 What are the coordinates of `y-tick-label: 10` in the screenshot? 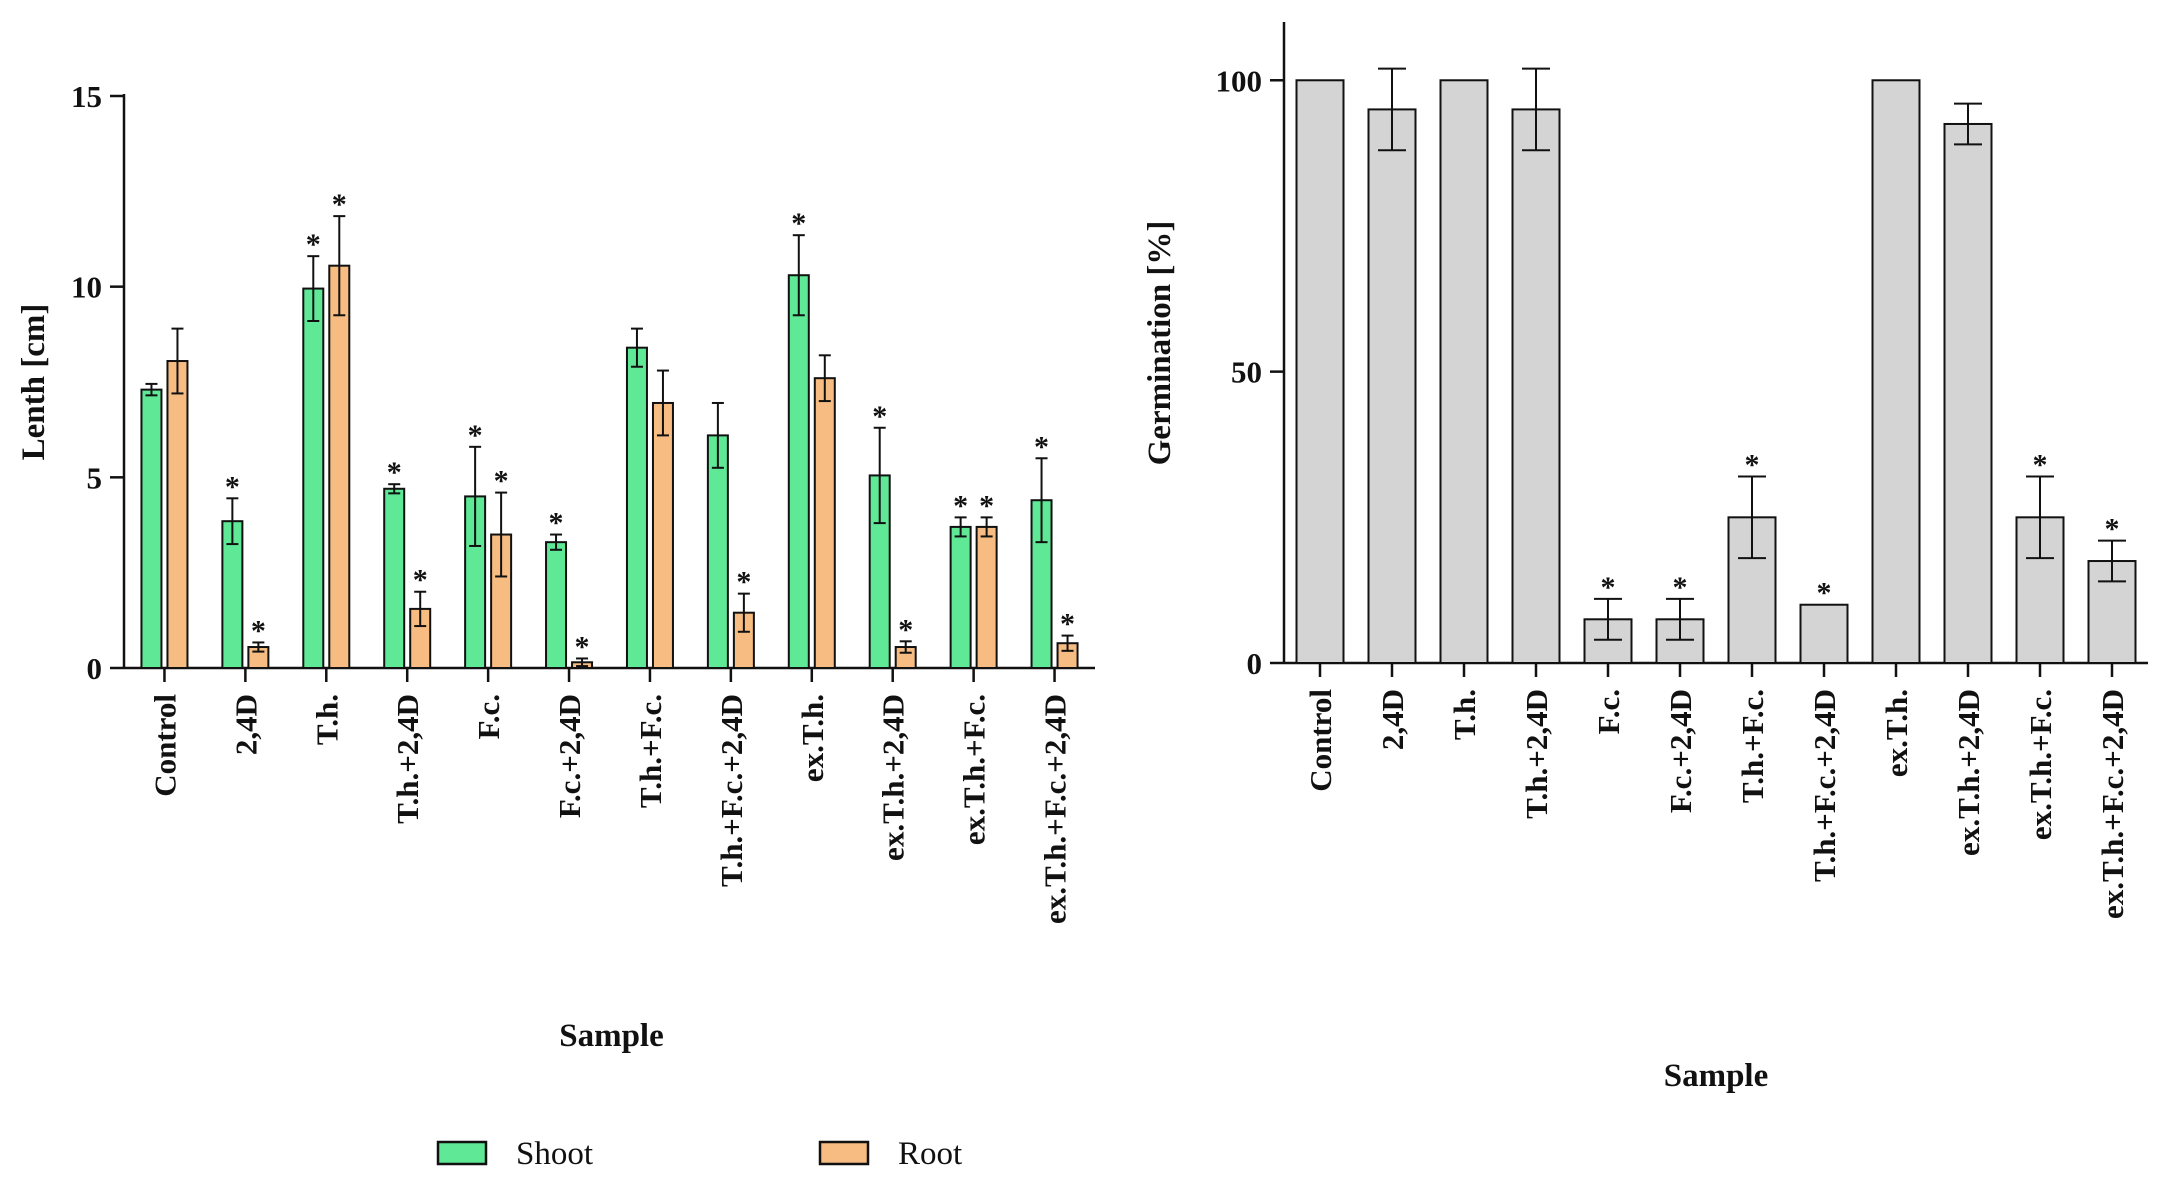 It's located at (86, 287).